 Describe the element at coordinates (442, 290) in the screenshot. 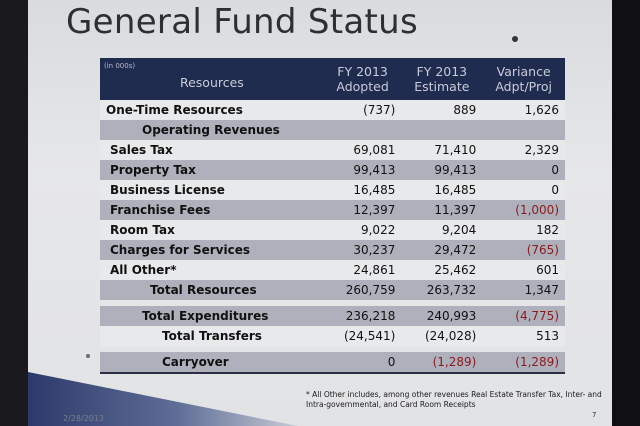

I see `cell-estimate: 263,732` at that location.